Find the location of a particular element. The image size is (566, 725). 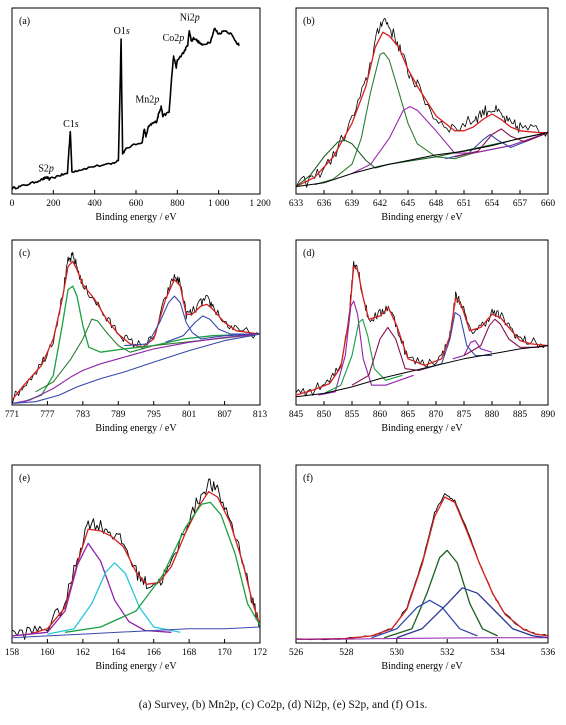

peak-label: C1s is located at coordinates (71, 124).